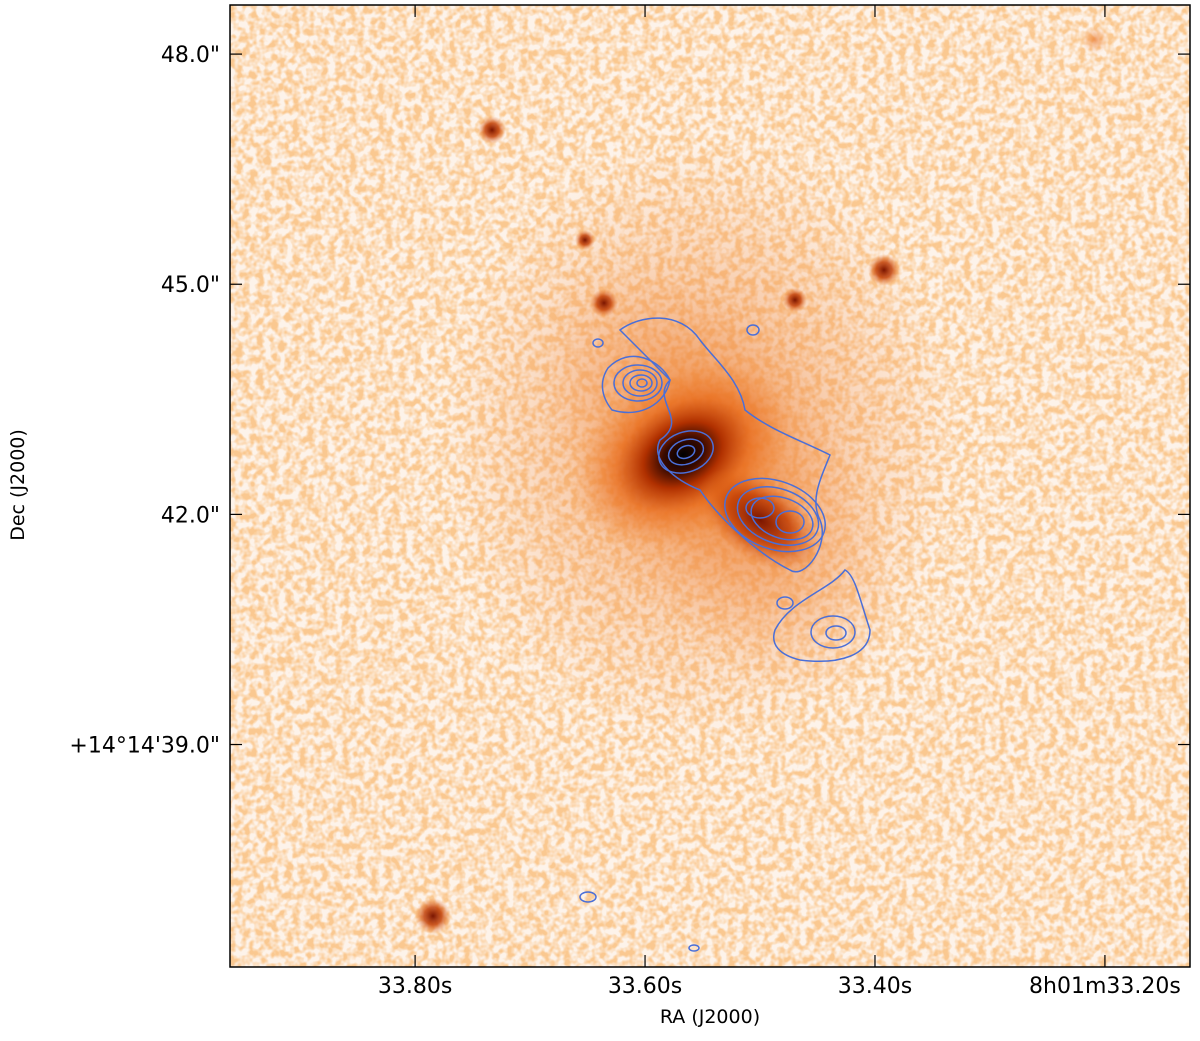 The image size is (1200, 1041). What do you see at coordinates (190, 285) in the screenshot?
I see `y-tick-label: 45.0"` at bounding box center [190, 285].